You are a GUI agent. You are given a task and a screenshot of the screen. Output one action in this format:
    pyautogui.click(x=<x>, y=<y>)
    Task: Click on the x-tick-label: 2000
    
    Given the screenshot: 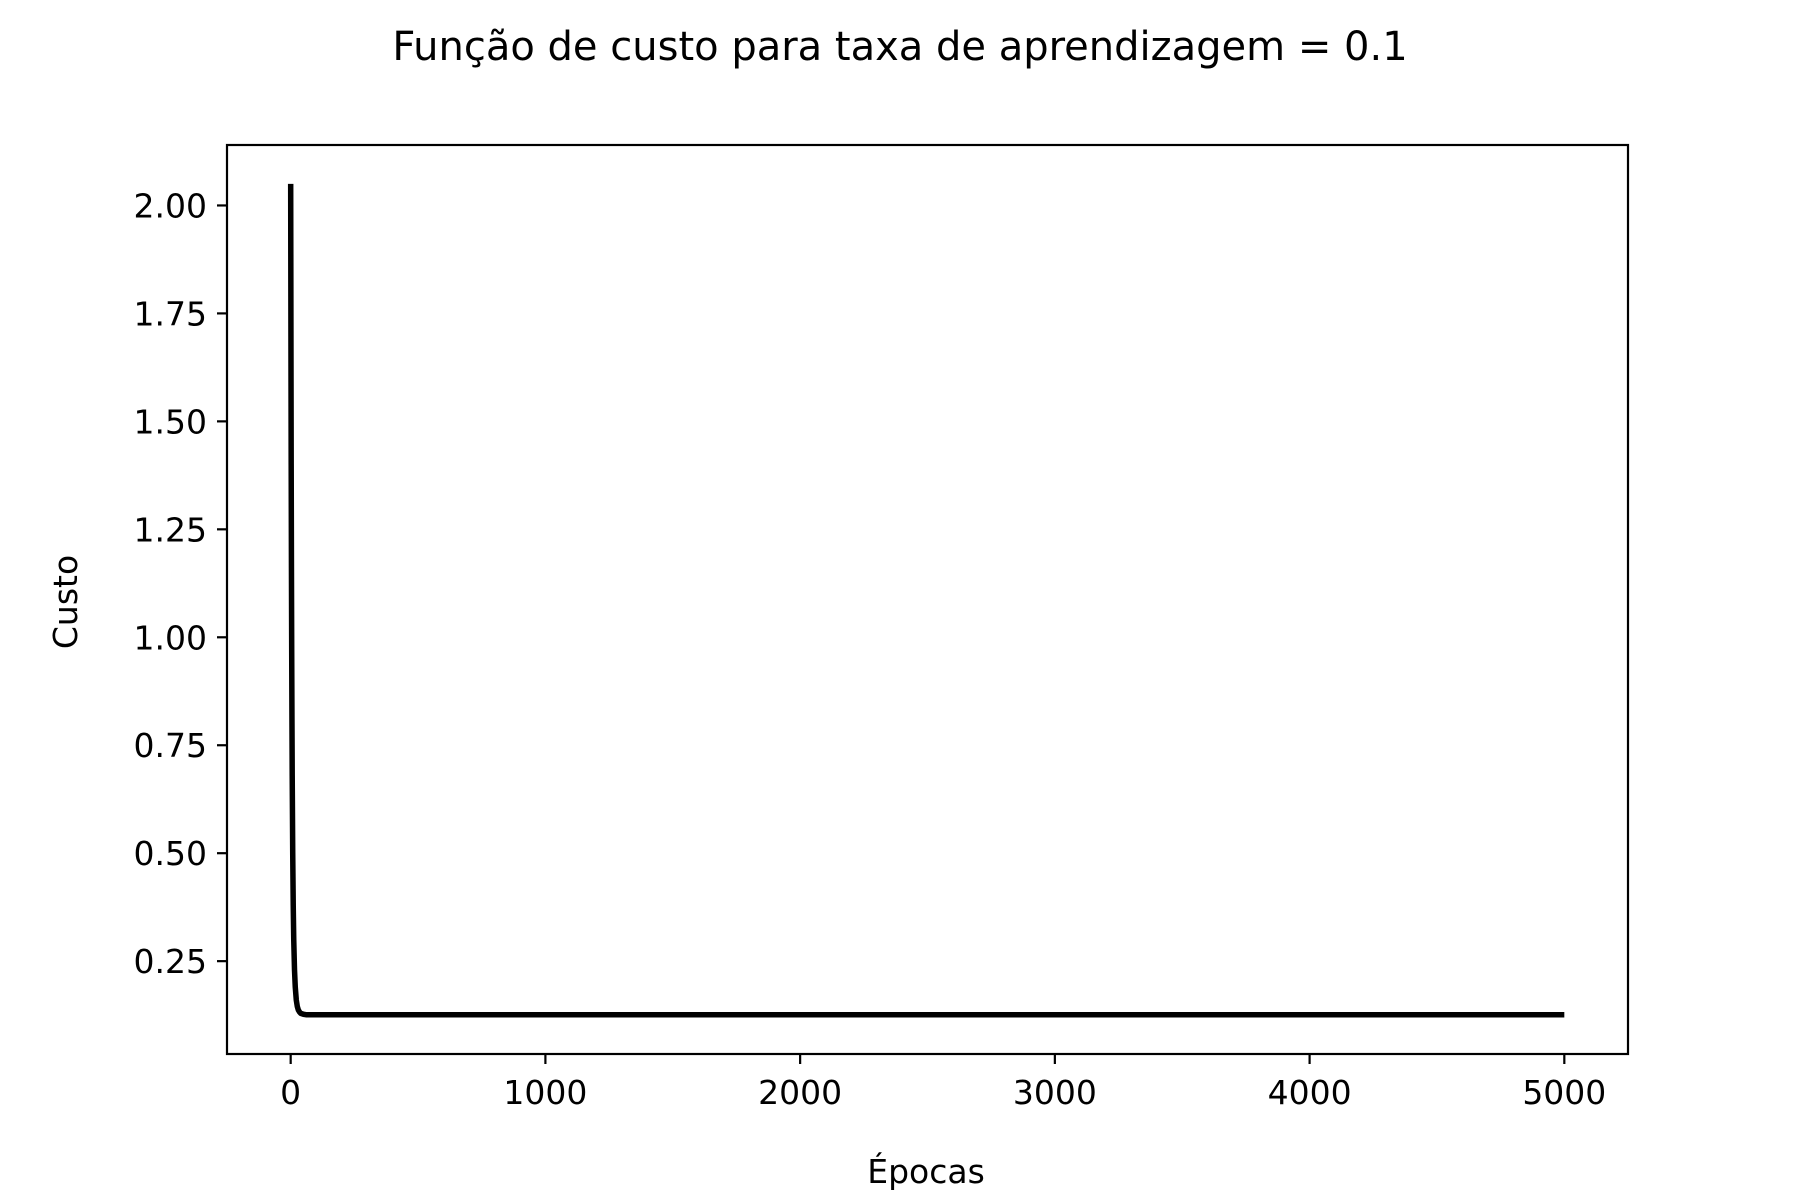 What is the action you would take?
    pyautogui.click(x=800, y=1092)
    